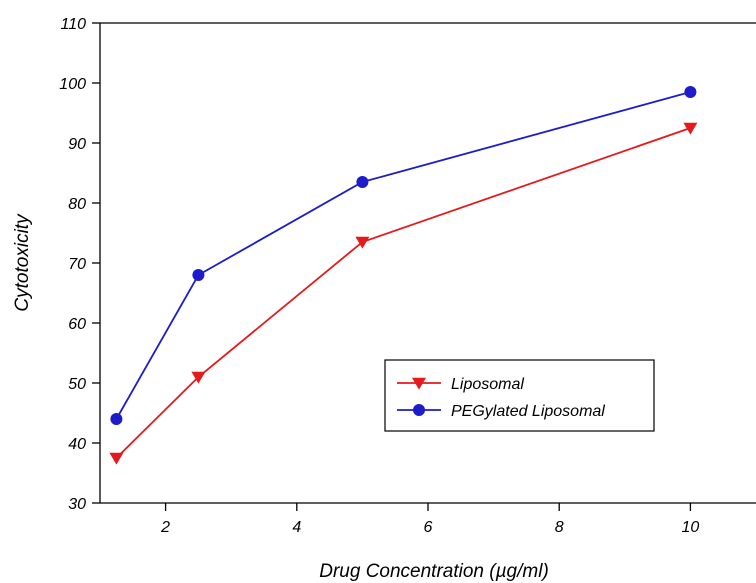 This screenshot has width=756, height=583. I want to click on x-tick-label: 10, so click(691, 527).